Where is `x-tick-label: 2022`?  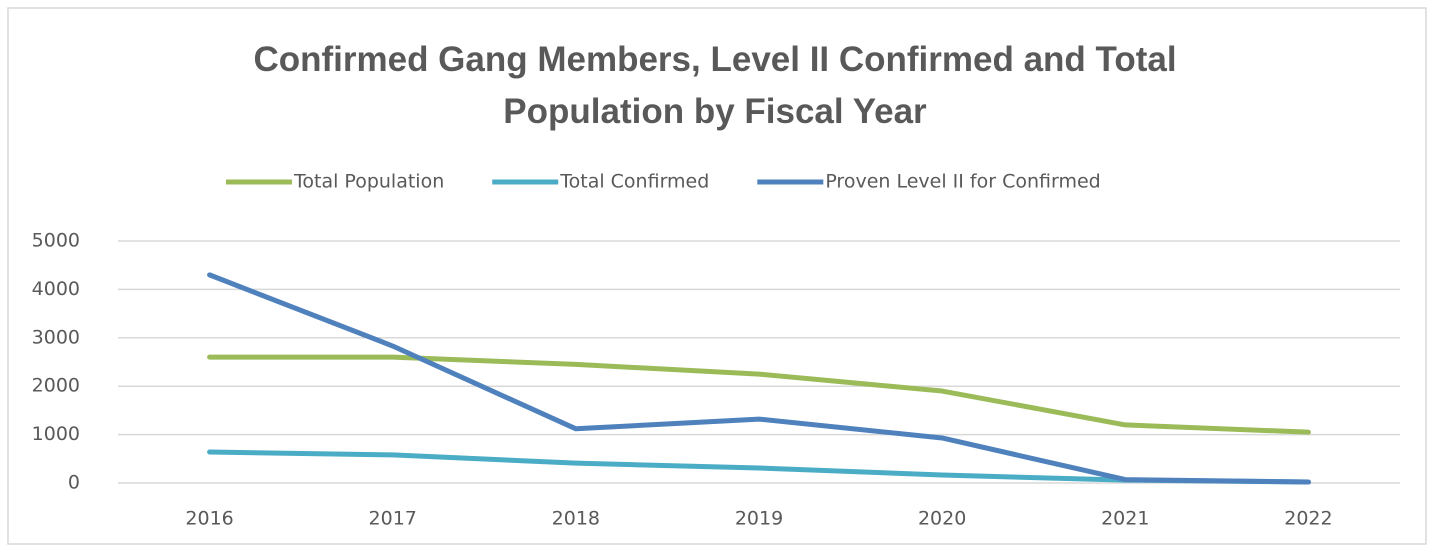 x-tick-label: 2022 is located at coordinates (1308, 519).